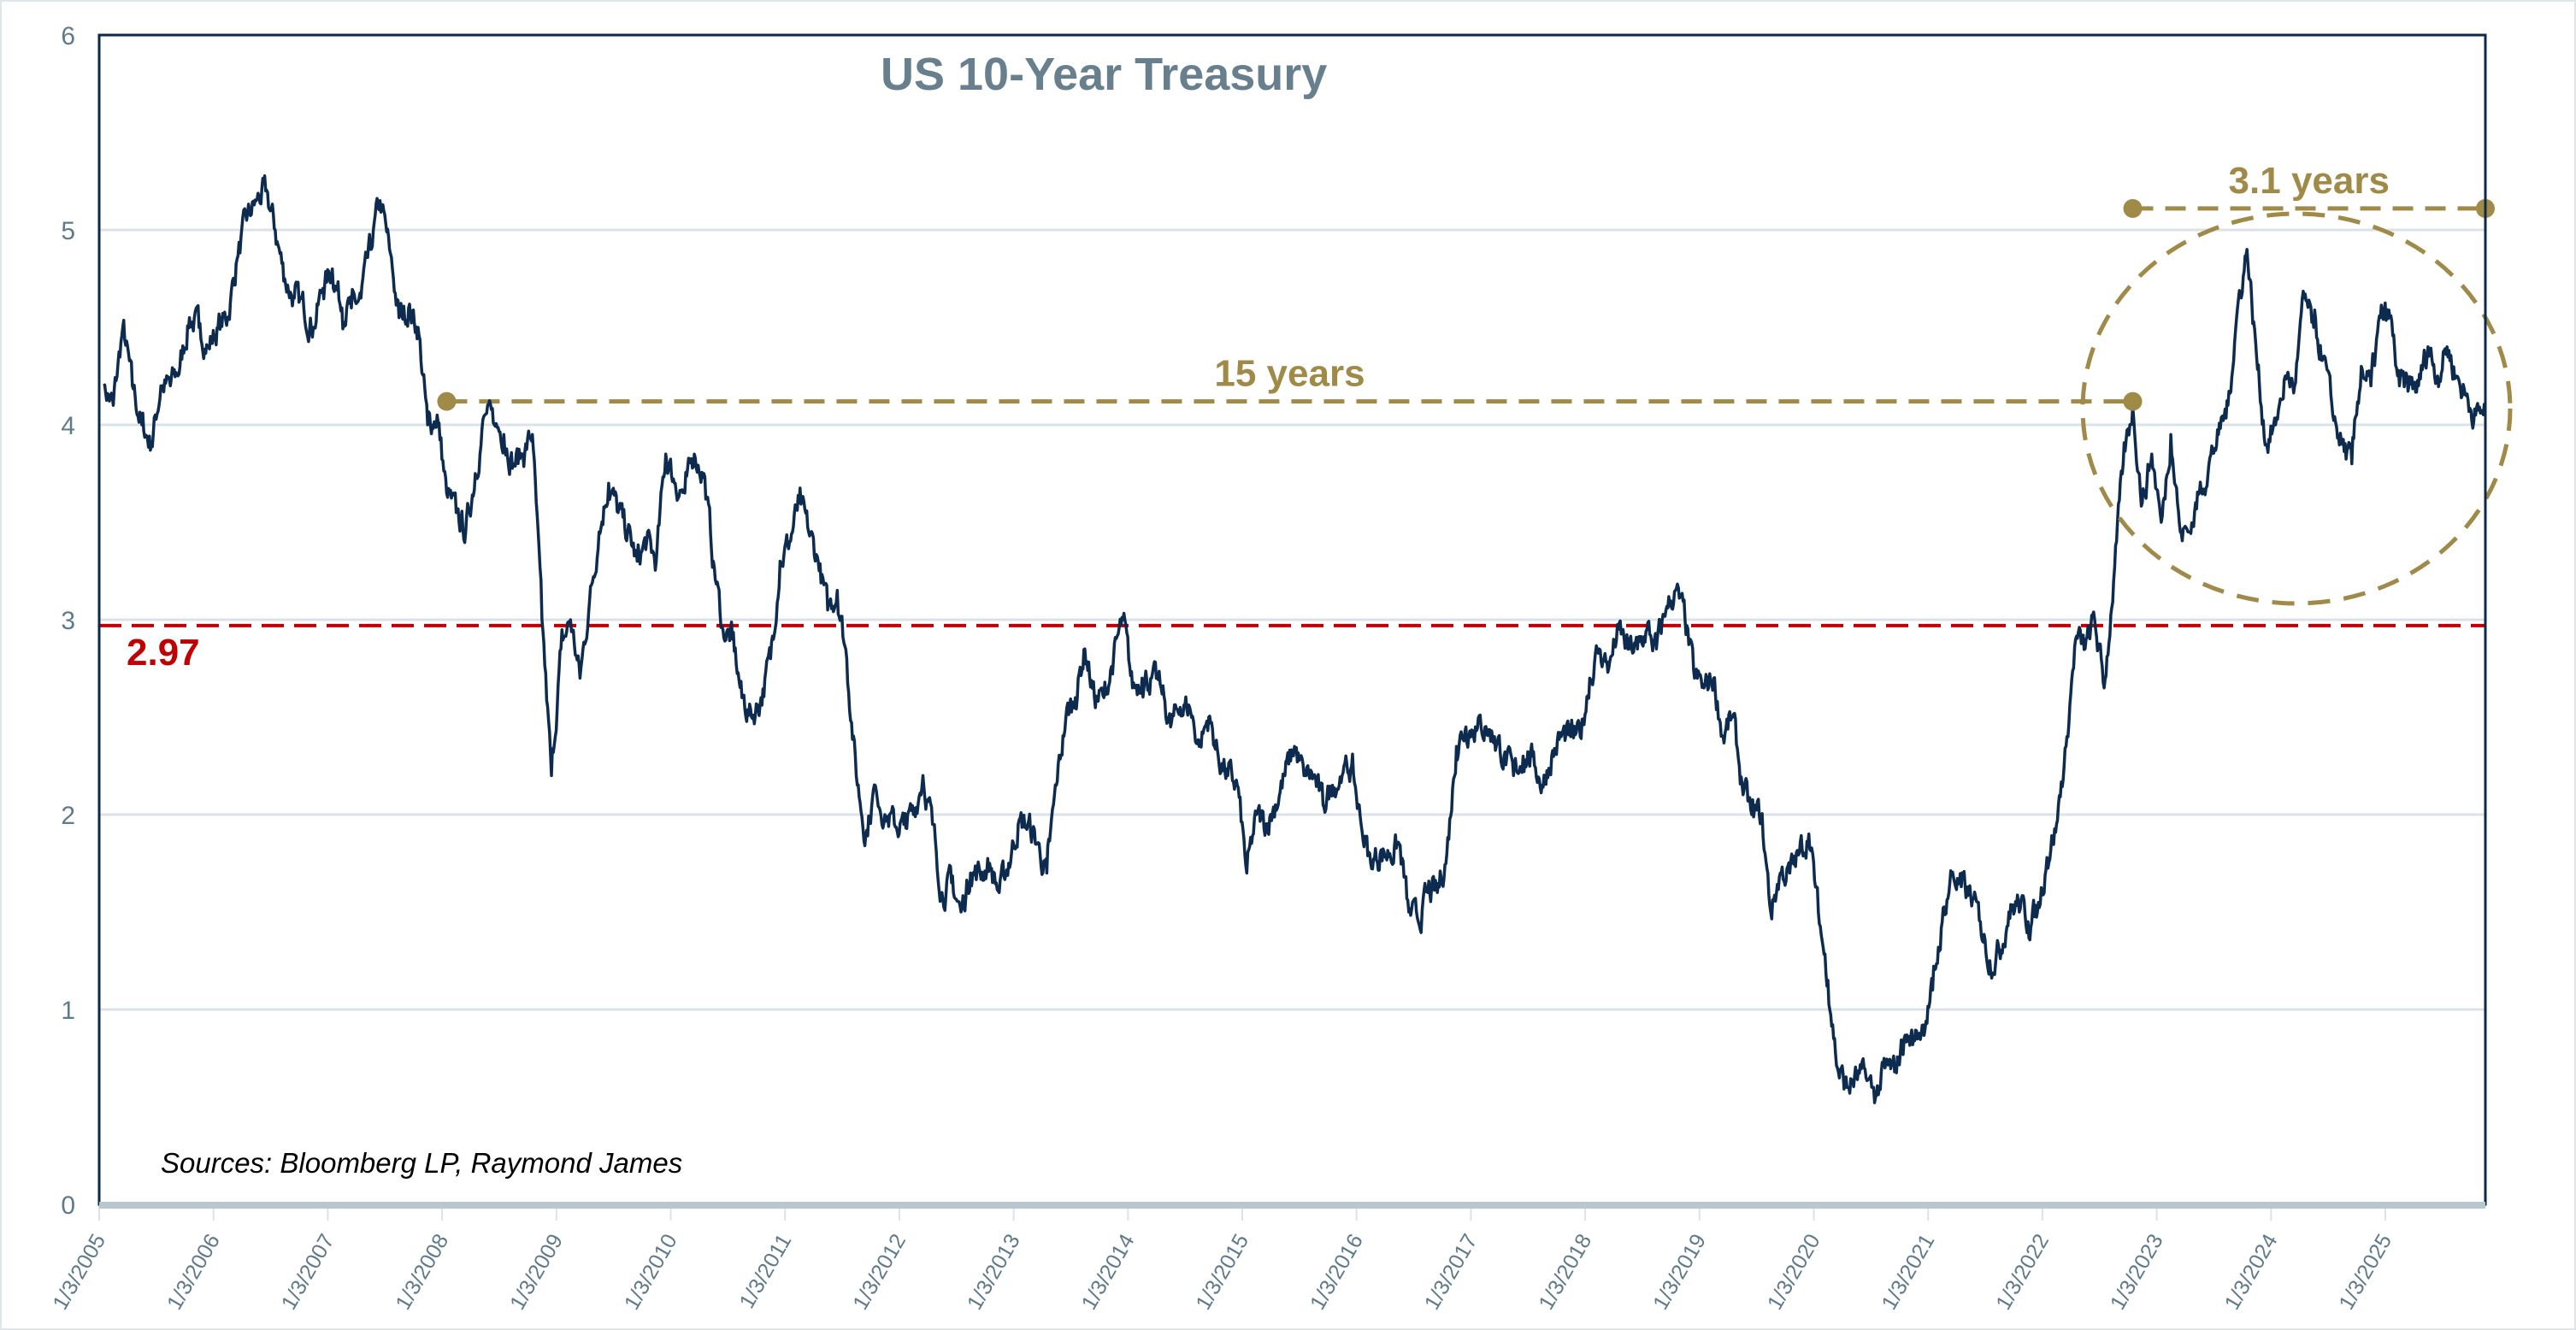 This screenshot has height=1330, width=2576. I want to click on x-tick-label: 1/3/2014, so click(1108, 1272).